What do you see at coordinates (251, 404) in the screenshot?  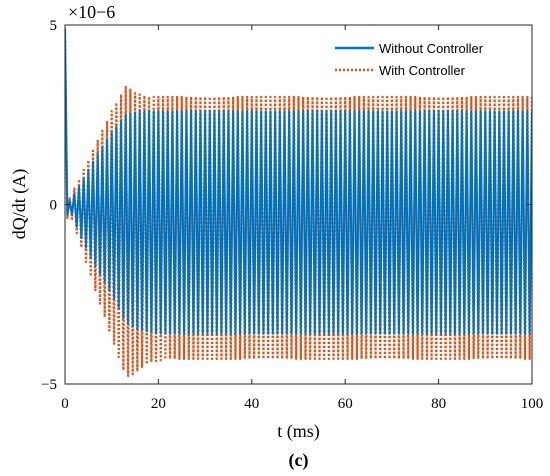 I see `x-tick-label: 40` at bounding box center [251, 404].